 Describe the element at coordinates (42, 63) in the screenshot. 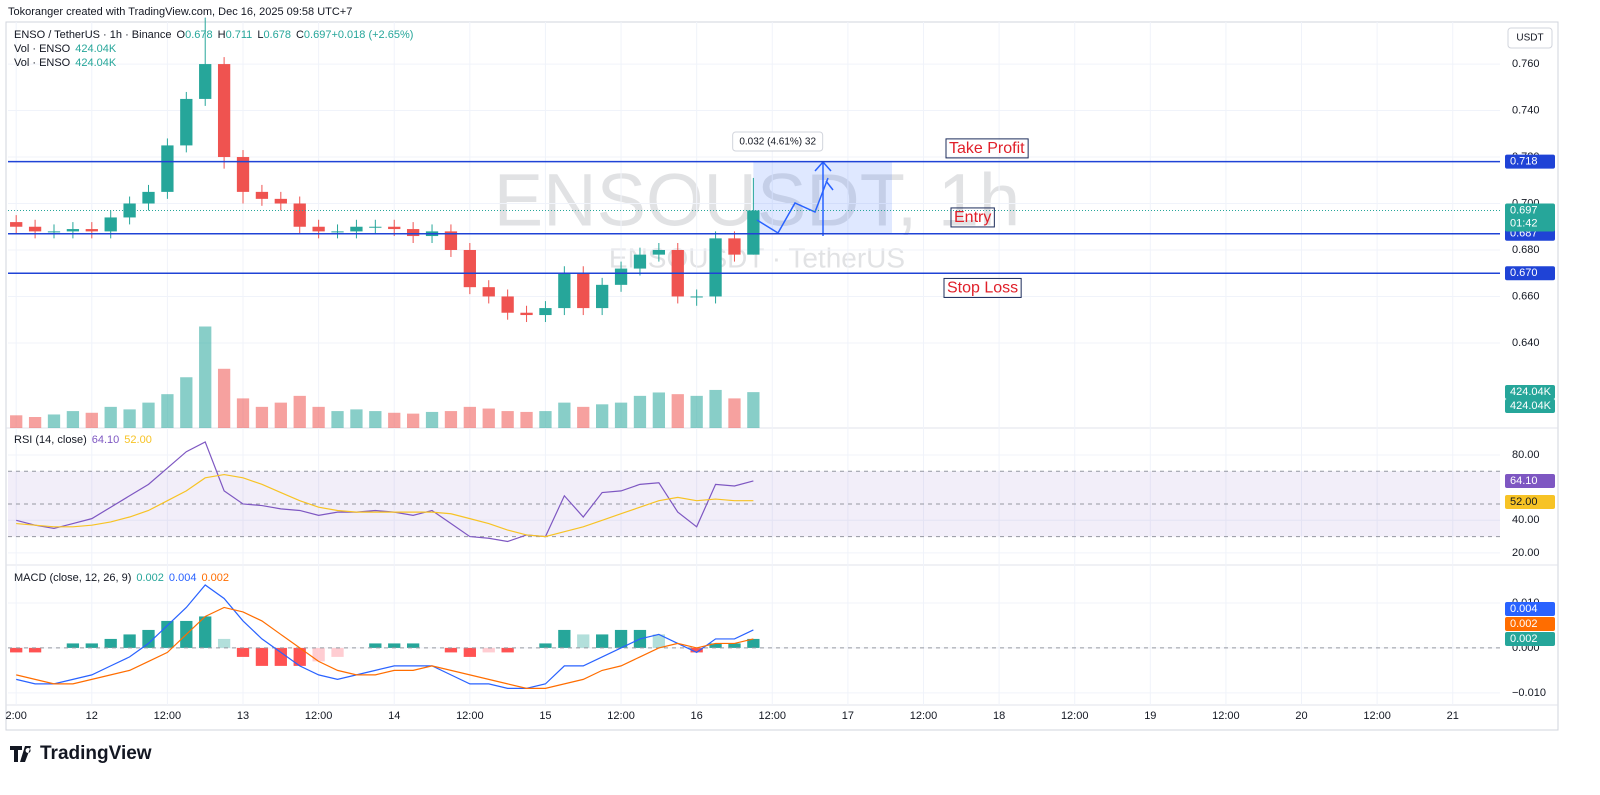

I see `legend-item: Vol · ENSO` at that location.